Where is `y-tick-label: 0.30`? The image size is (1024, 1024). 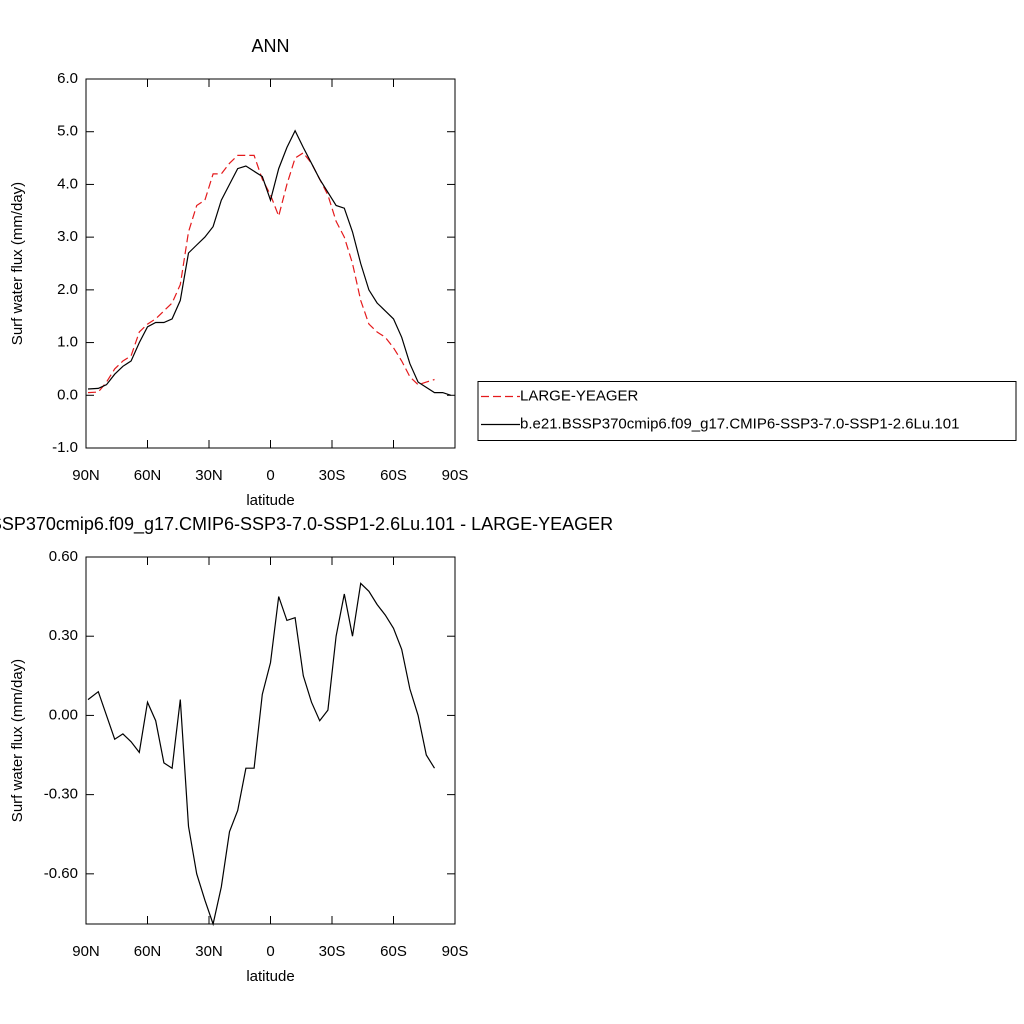
y-tick-label: 0.30 is located at coordinates (63, 635).